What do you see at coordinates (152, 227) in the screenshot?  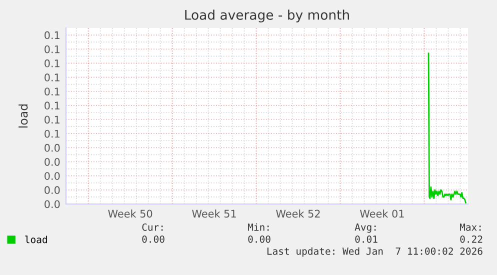 I see `text: Cur:` at bounding box center [152, 227].